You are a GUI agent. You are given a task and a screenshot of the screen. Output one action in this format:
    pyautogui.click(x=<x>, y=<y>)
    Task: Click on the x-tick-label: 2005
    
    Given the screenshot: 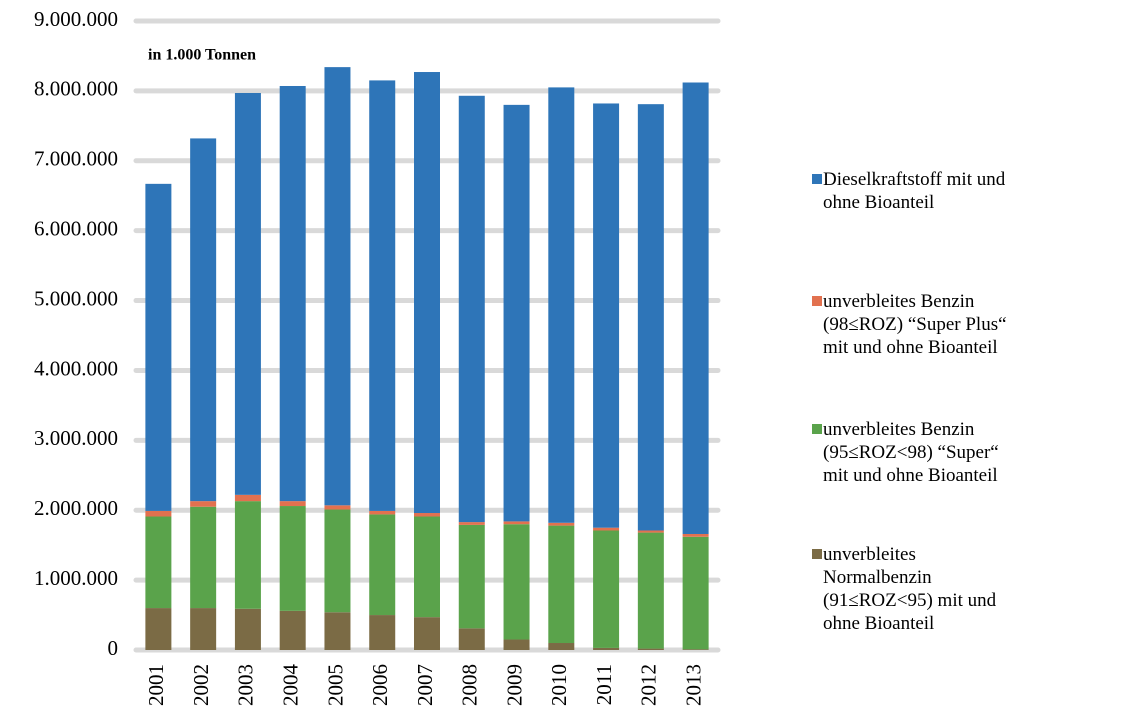 What is the action you would take?
    pyautogui.click(x=335, y=685)
    